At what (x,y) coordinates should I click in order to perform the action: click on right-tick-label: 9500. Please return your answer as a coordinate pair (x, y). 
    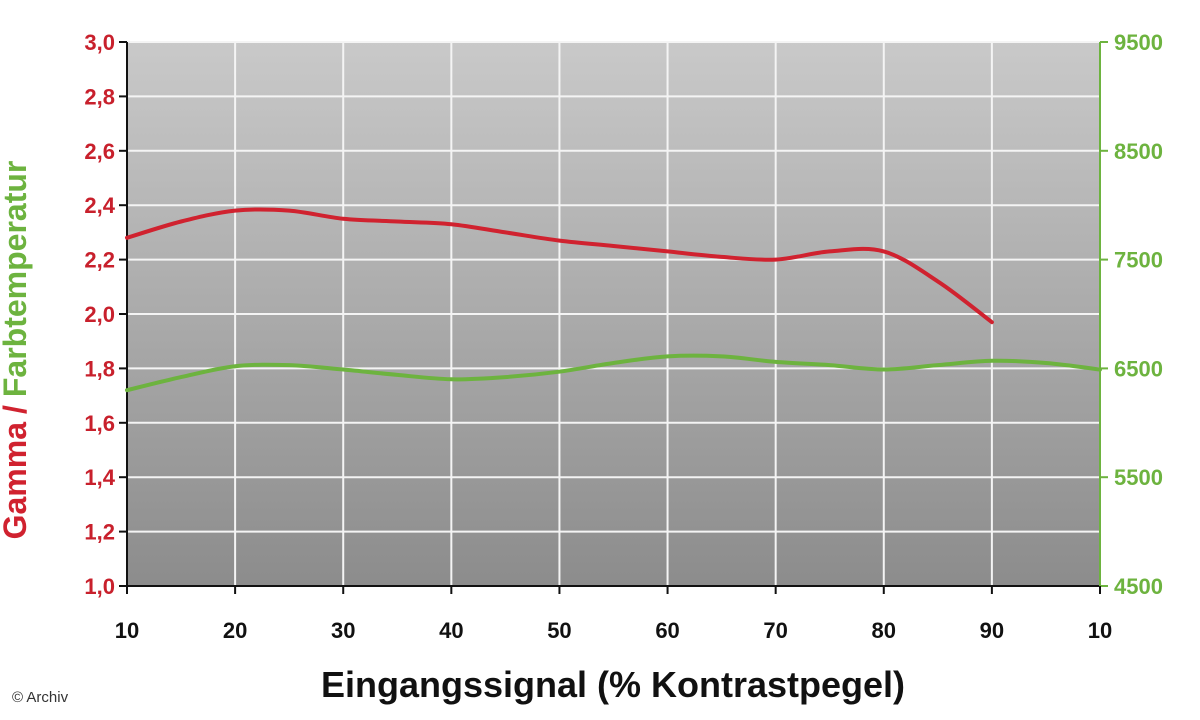
    Looking at the image, I should click on (1138, 42).